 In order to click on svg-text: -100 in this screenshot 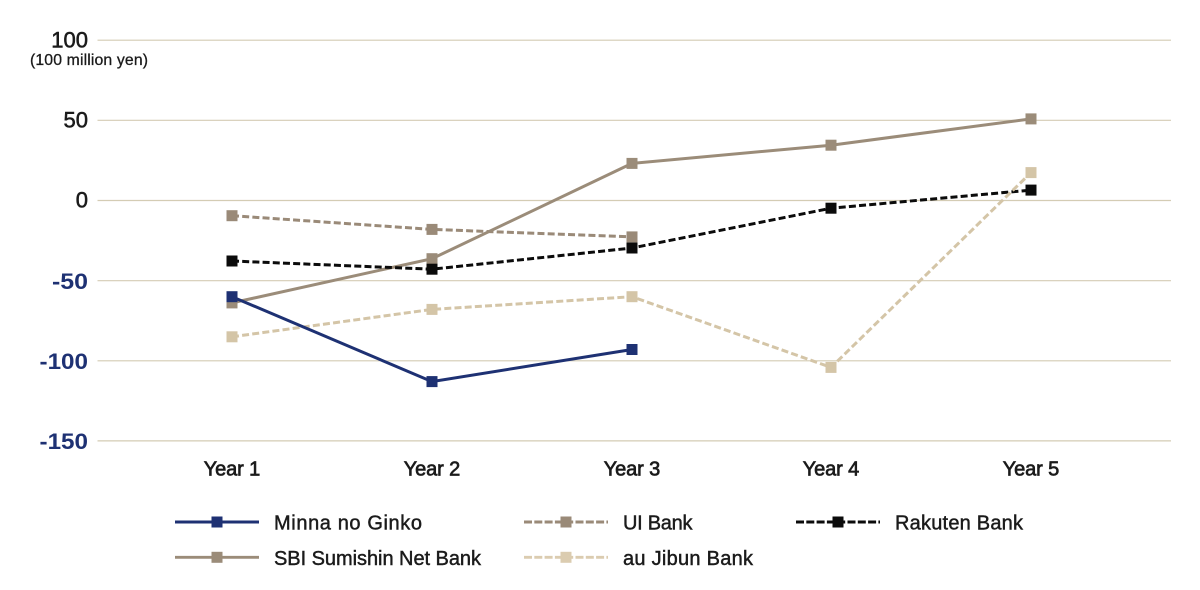, I will do `click(64, 361)`.